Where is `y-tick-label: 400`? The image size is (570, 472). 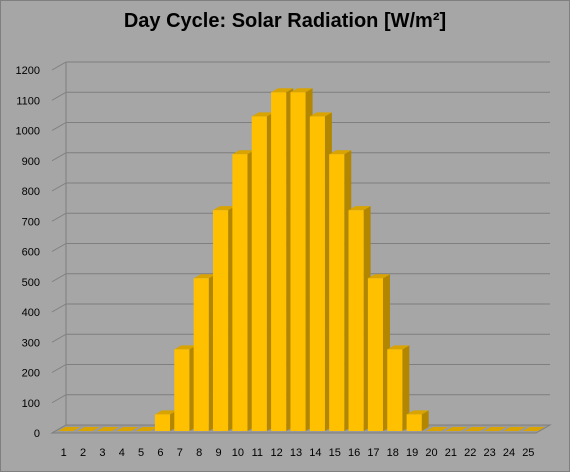 y-tick-label: 400 is located at coordinates (31, 313).